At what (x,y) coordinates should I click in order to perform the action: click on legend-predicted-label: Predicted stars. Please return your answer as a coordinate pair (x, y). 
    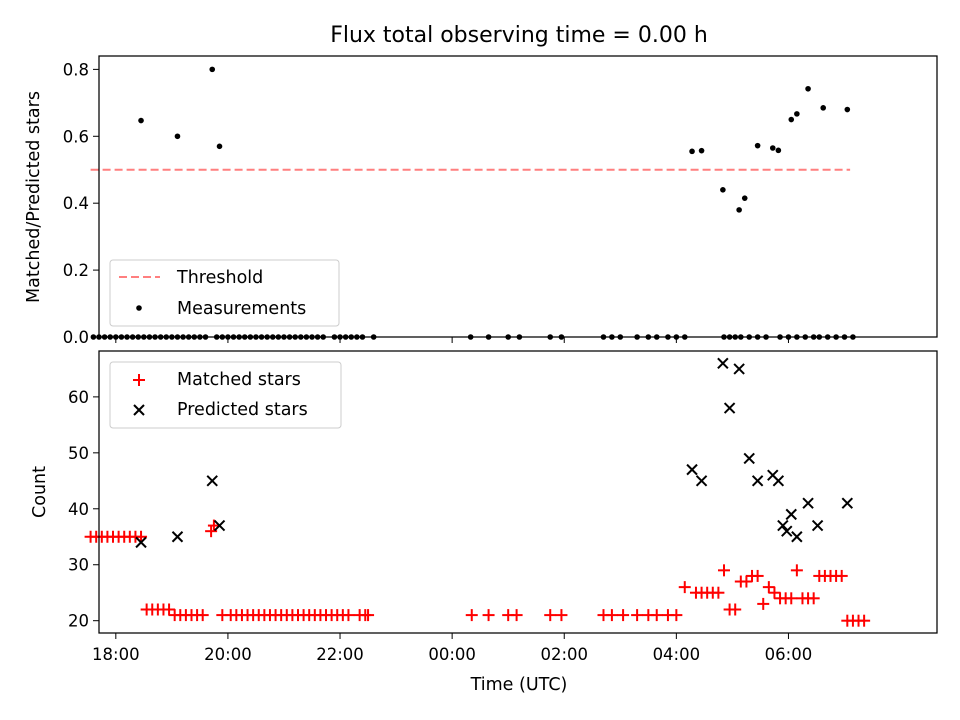
    Looking at the image, I should click on (242, 410).